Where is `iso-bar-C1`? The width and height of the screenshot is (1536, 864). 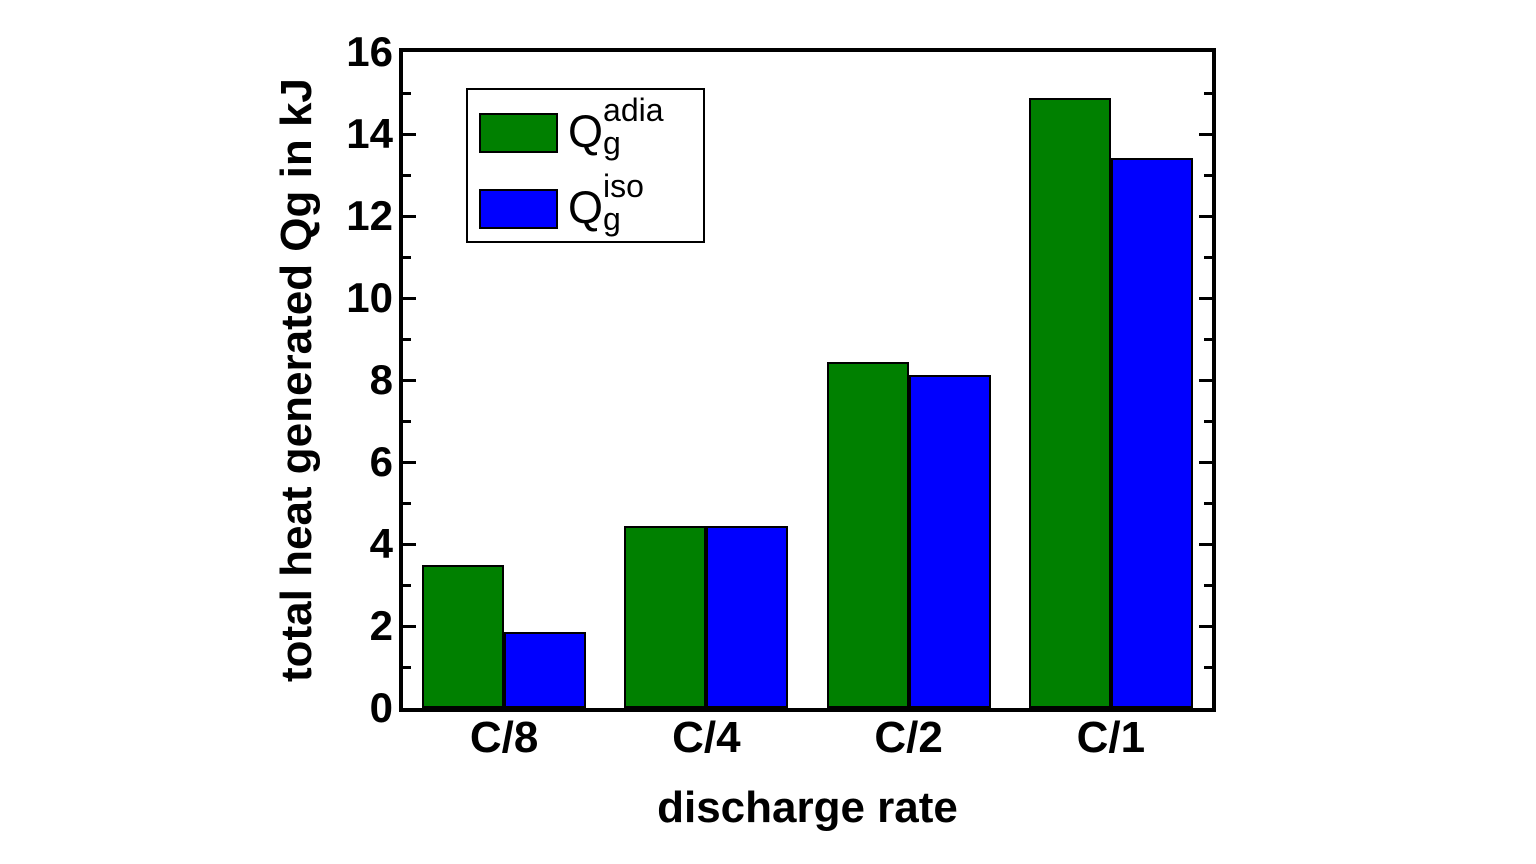
iso-bar-C1 is located at coordinates (1151, 433).